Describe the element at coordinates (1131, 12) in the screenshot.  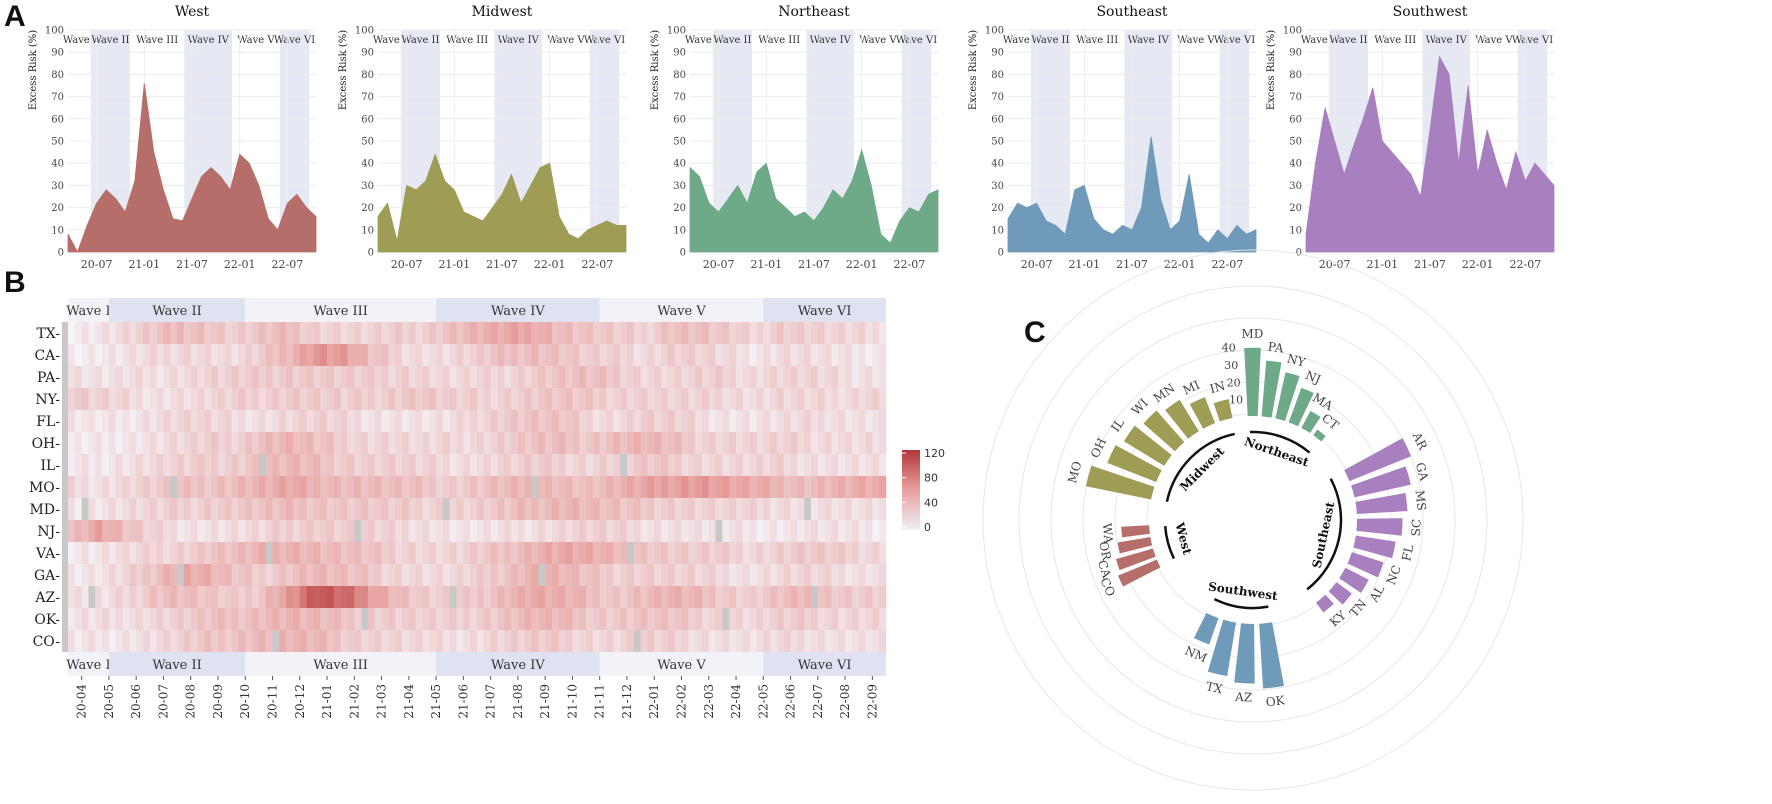
I see `series-title: Southeast` at that location.